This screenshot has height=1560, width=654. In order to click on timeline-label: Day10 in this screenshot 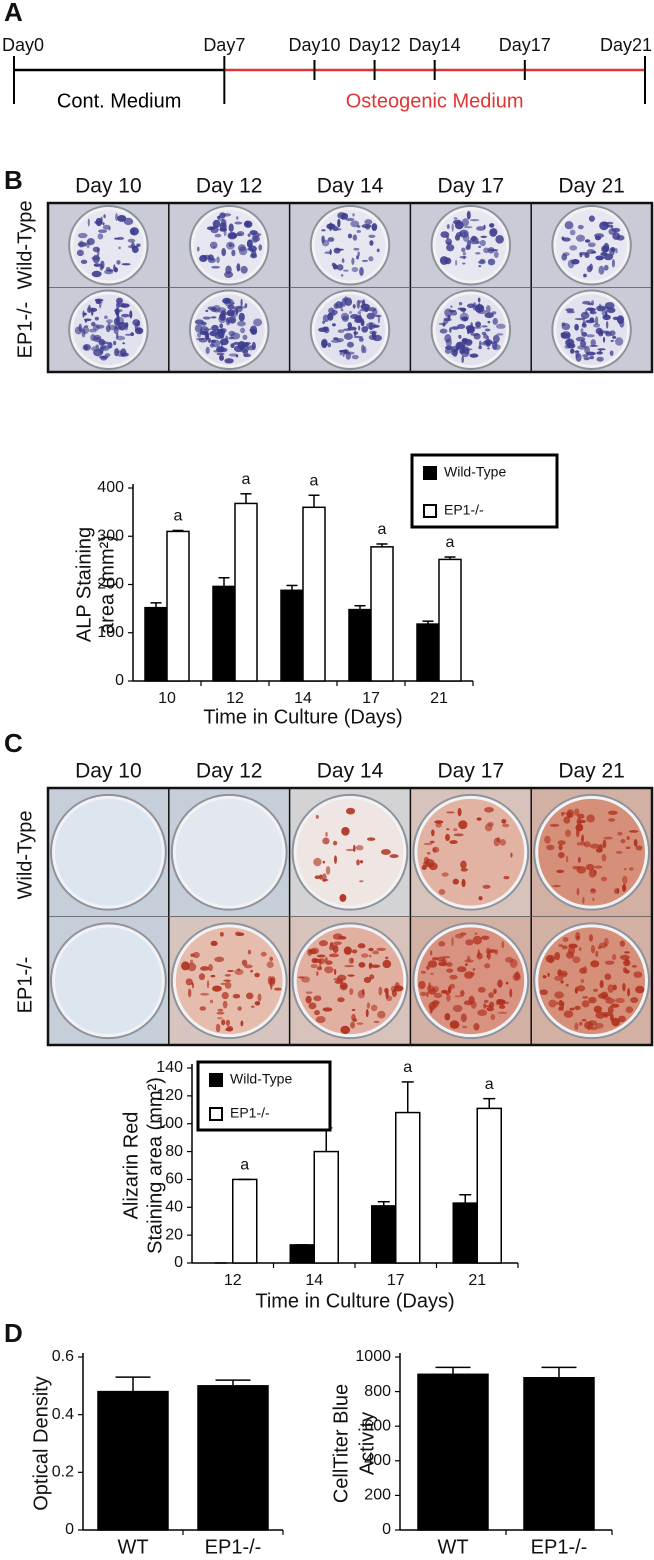, I will do `click(314, 45)`.